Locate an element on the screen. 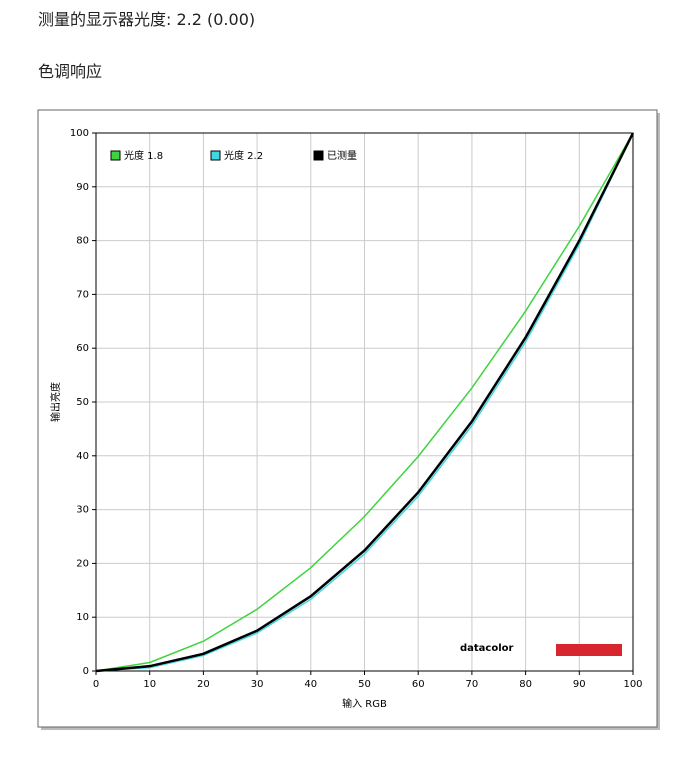  x-tick-label: 60 is located at coordinates (418, 684).